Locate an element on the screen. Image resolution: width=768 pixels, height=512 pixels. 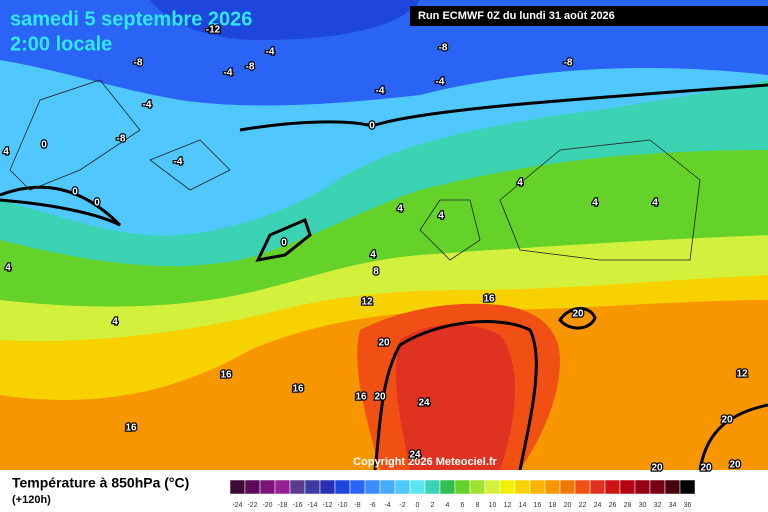
legend-tick-label: -2 is located at coordinates (402, 505).